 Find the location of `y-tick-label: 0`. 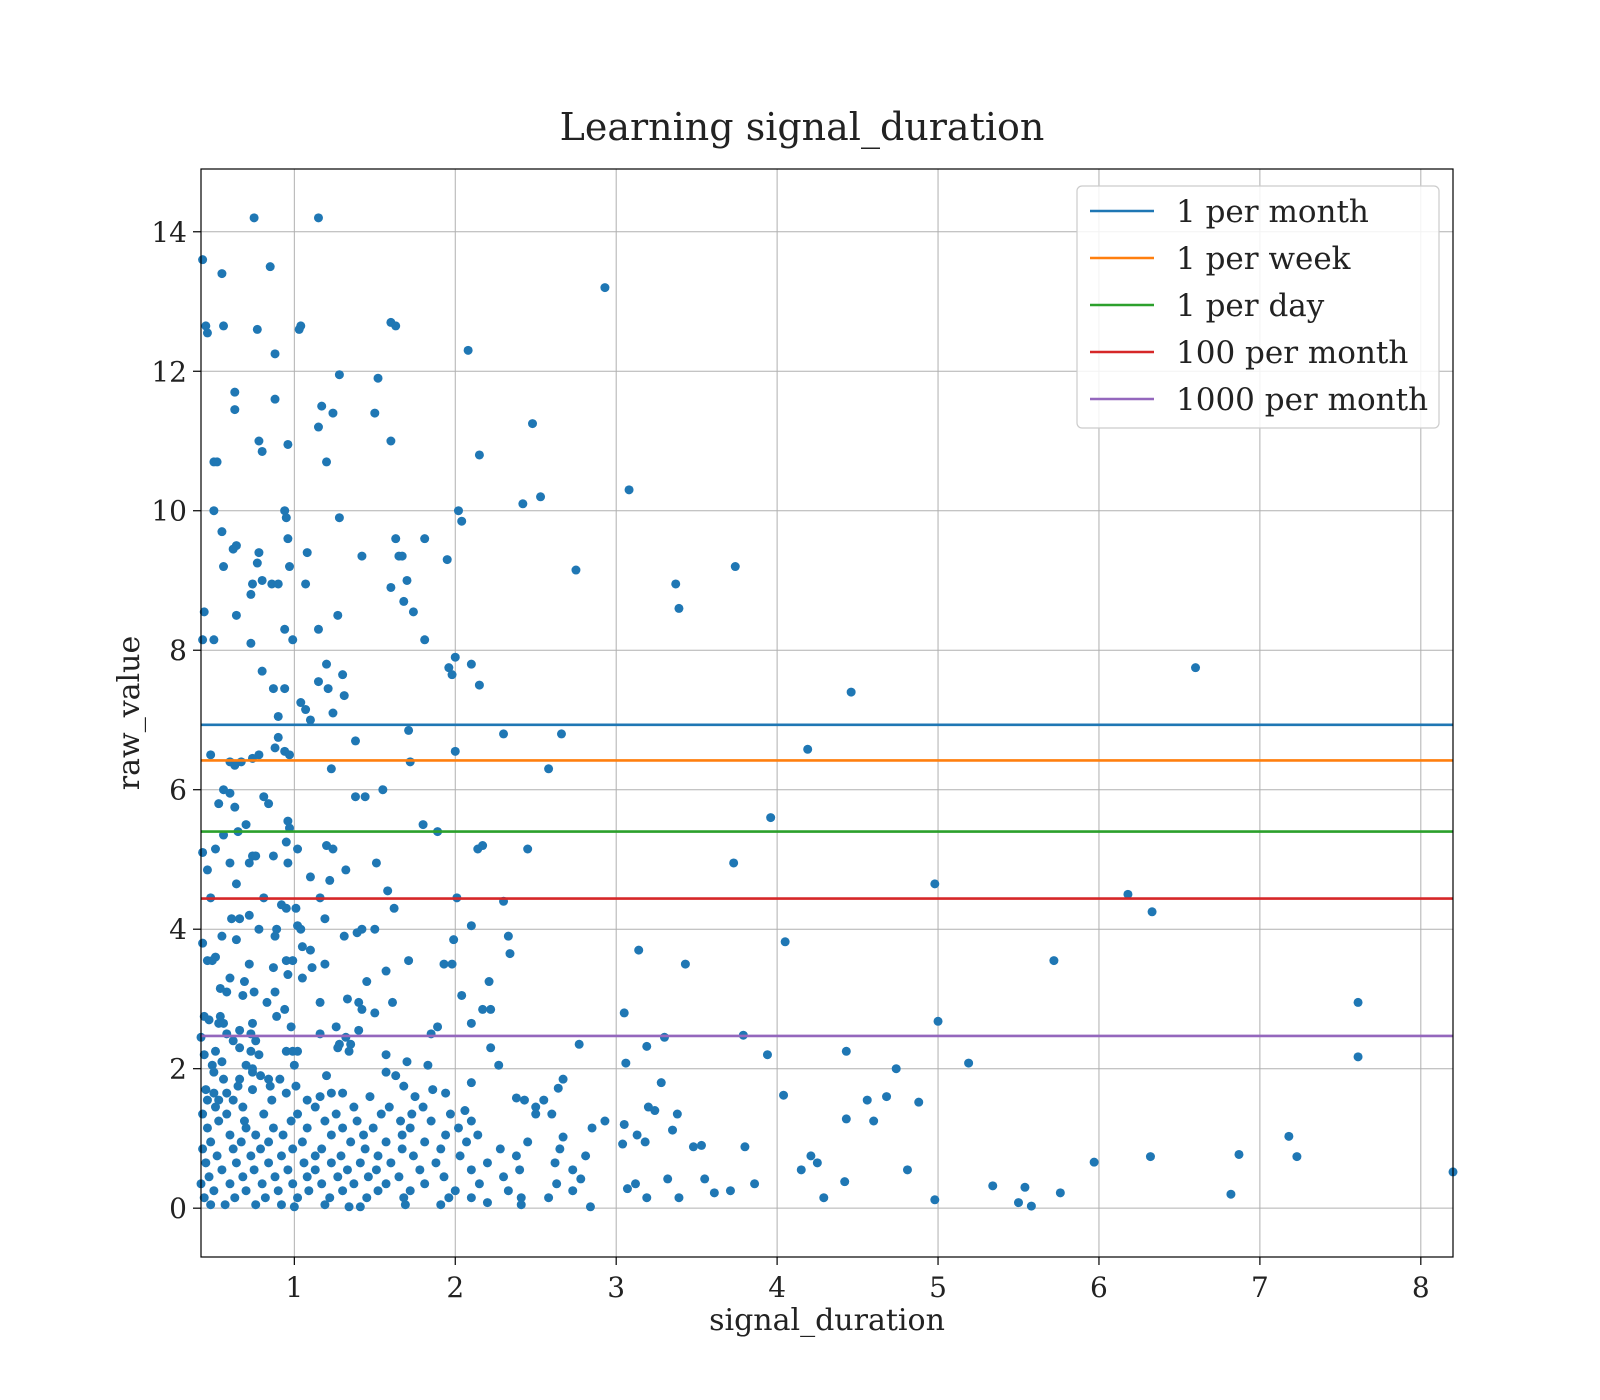

y-tick-label: 0 is located at coordinates (178, 1208).